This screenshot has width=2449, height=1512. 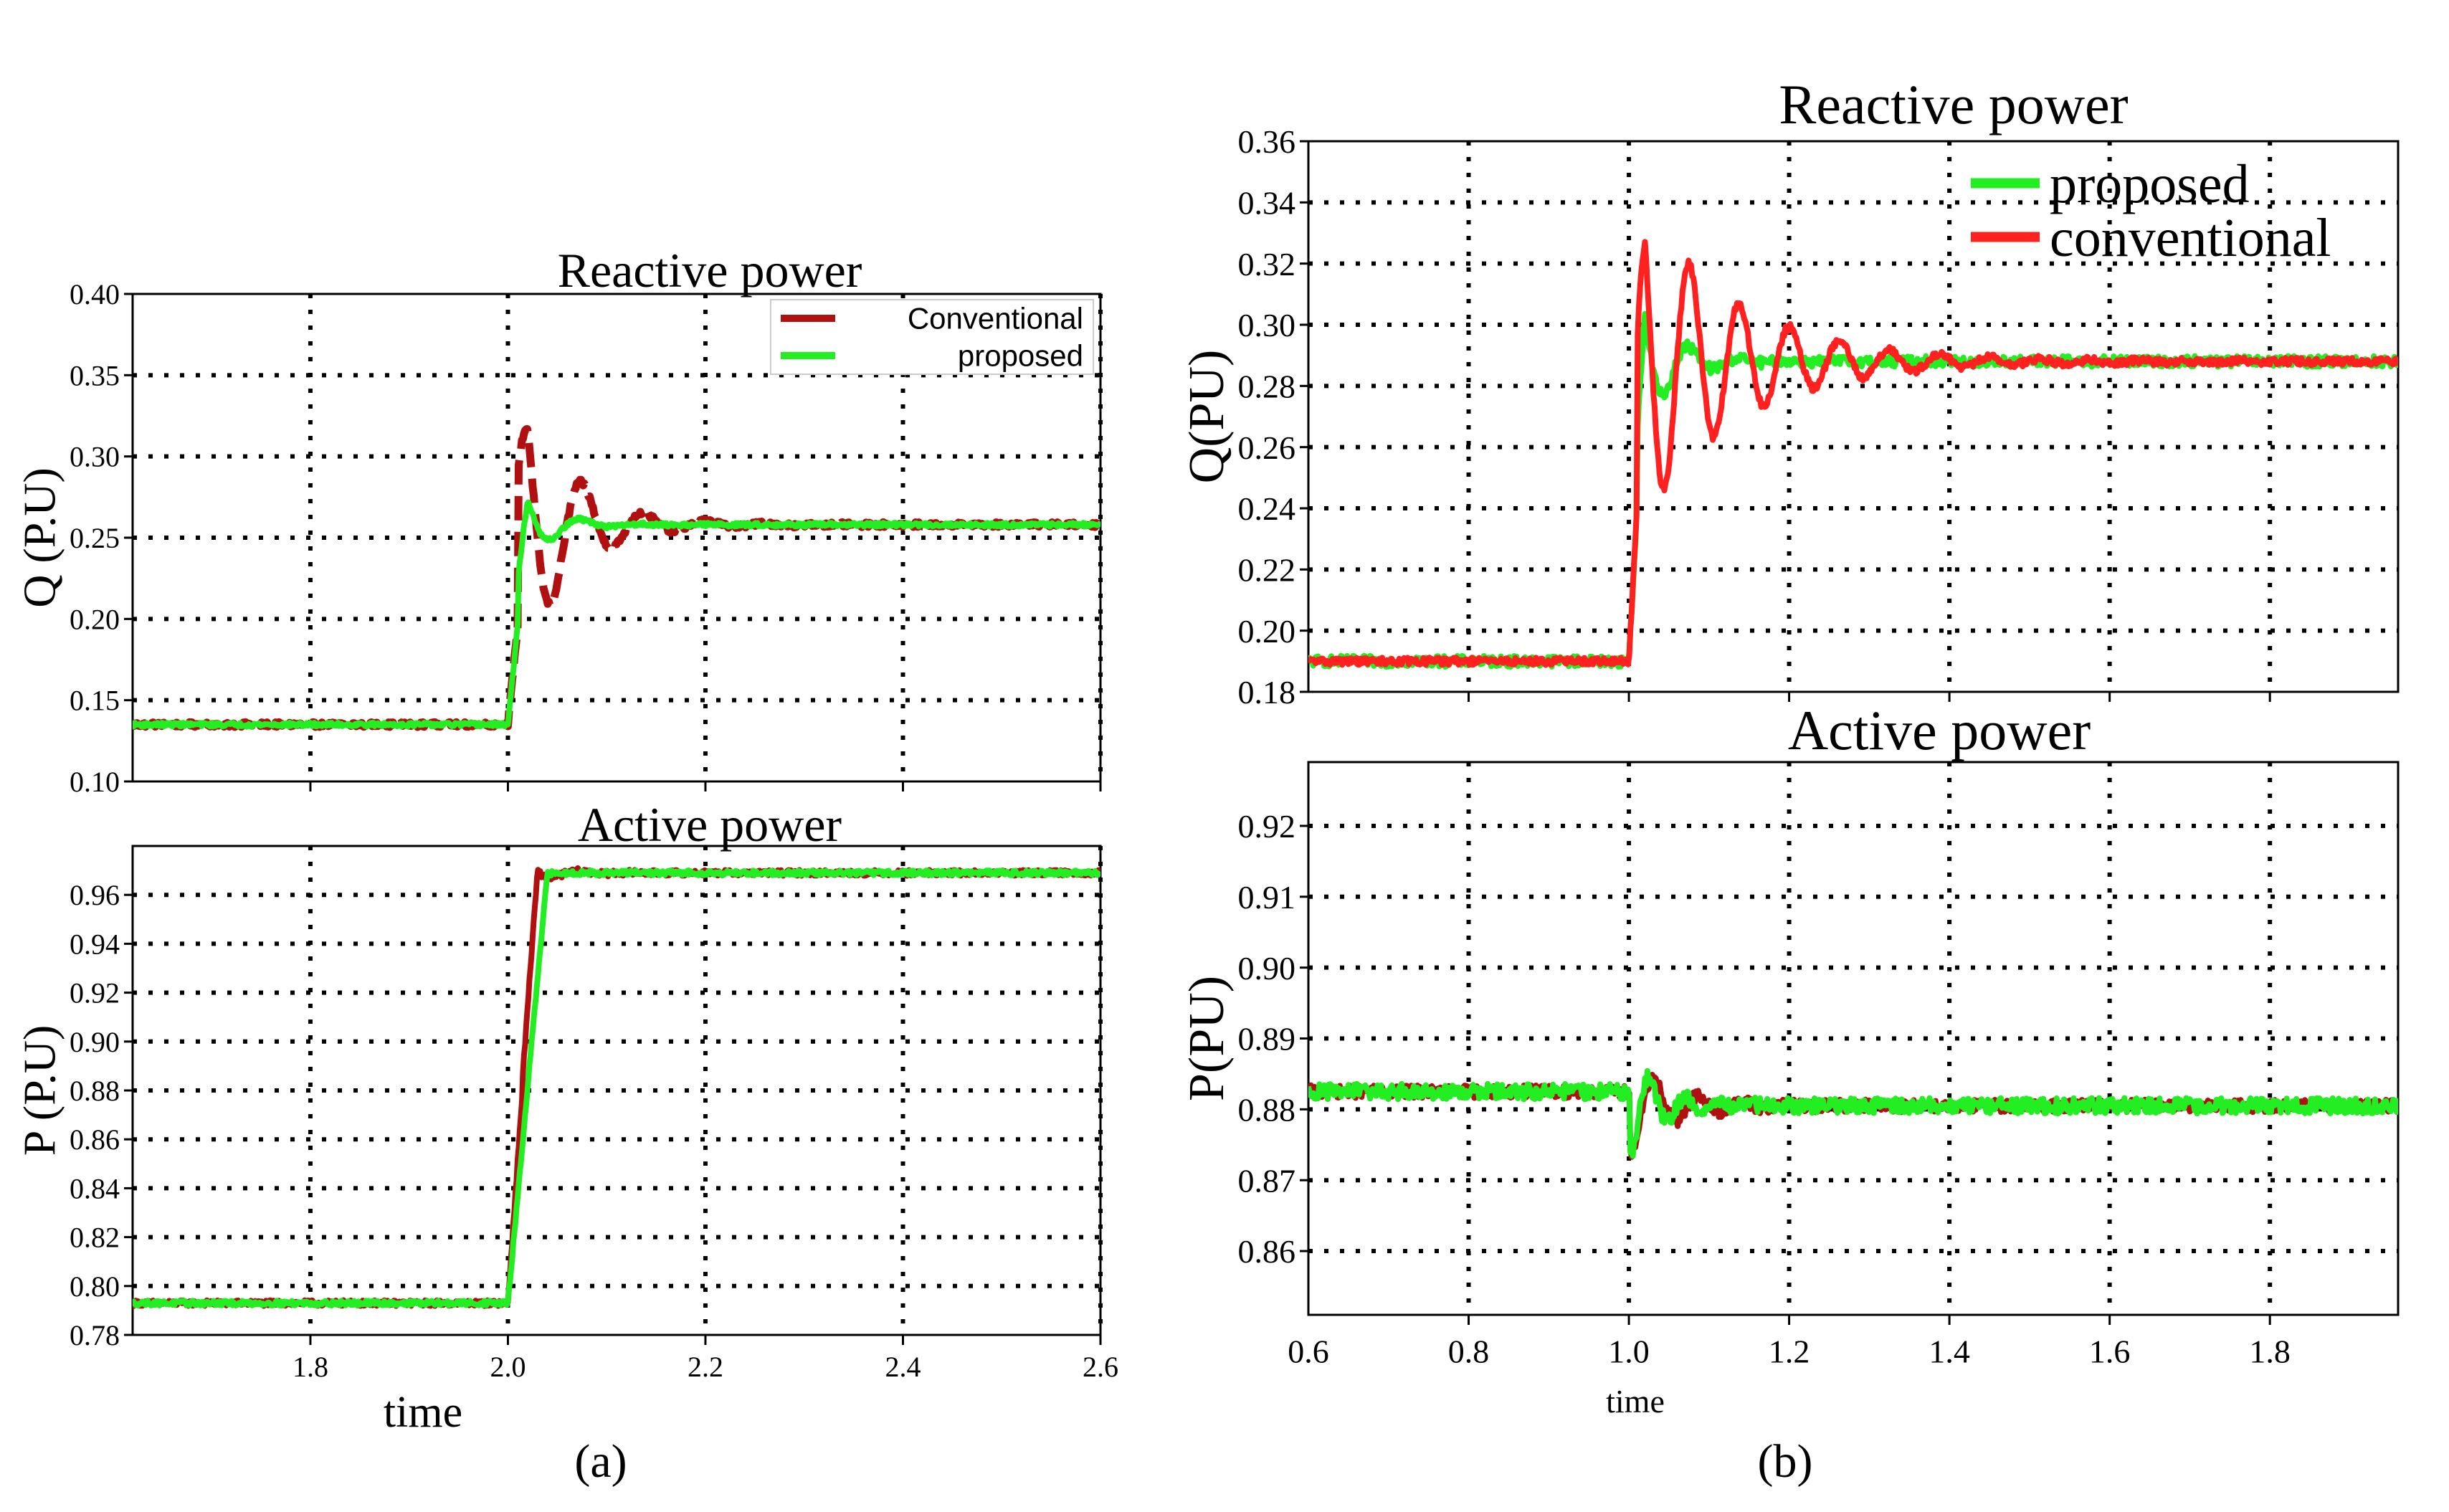 What do you see at coordinates (600, 1461) in the screenshot?
I see `panel-label-a: (a)` at bounding box center [600, 1461].